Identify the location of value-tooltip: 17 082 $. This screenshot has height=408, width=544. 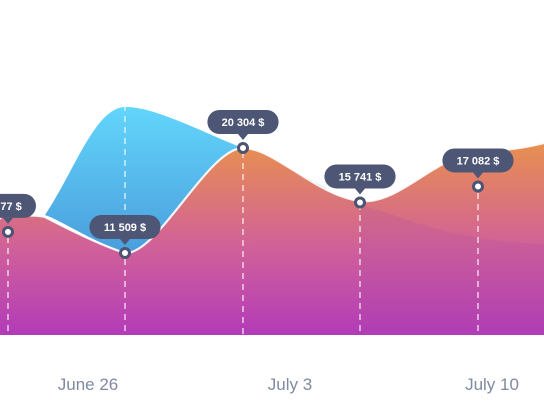
(478, 163).